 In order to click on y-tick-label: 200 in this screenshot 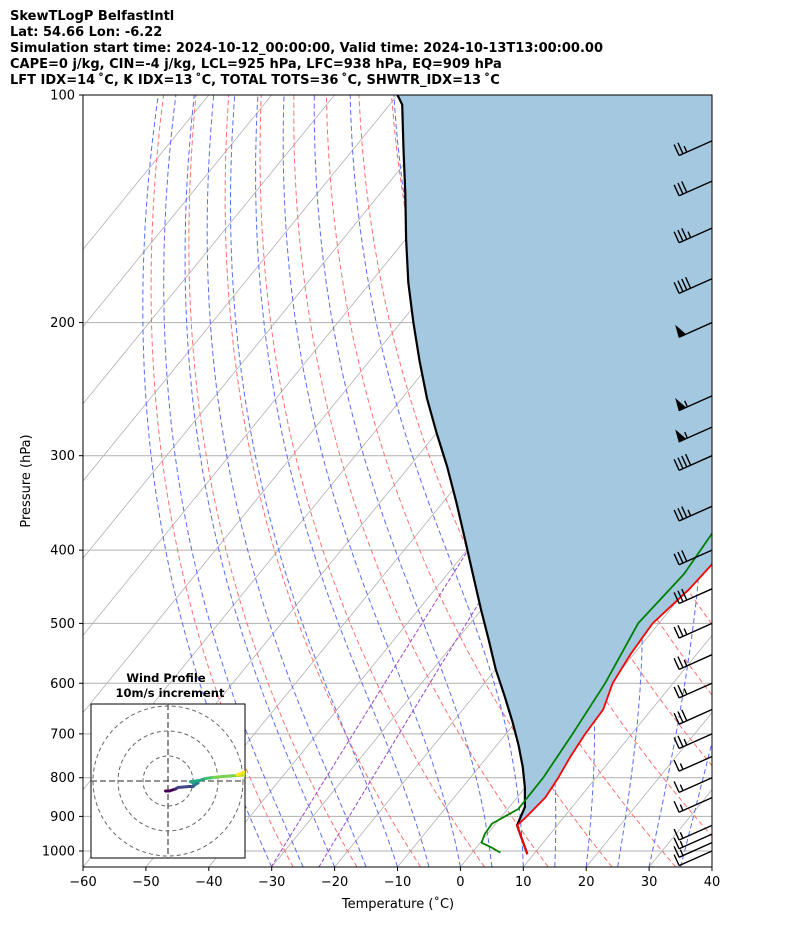, I will do `click(62, 323)`.